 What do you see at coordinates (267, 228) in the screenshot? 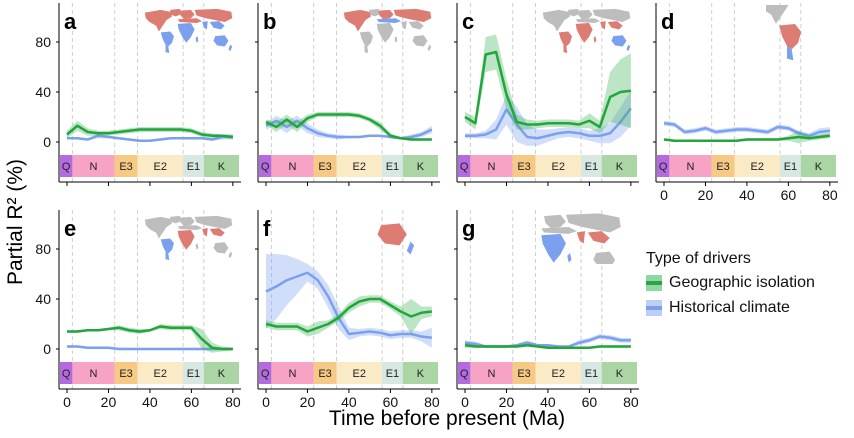
I see `panel-letter: f` at bounding box center [267, 228].